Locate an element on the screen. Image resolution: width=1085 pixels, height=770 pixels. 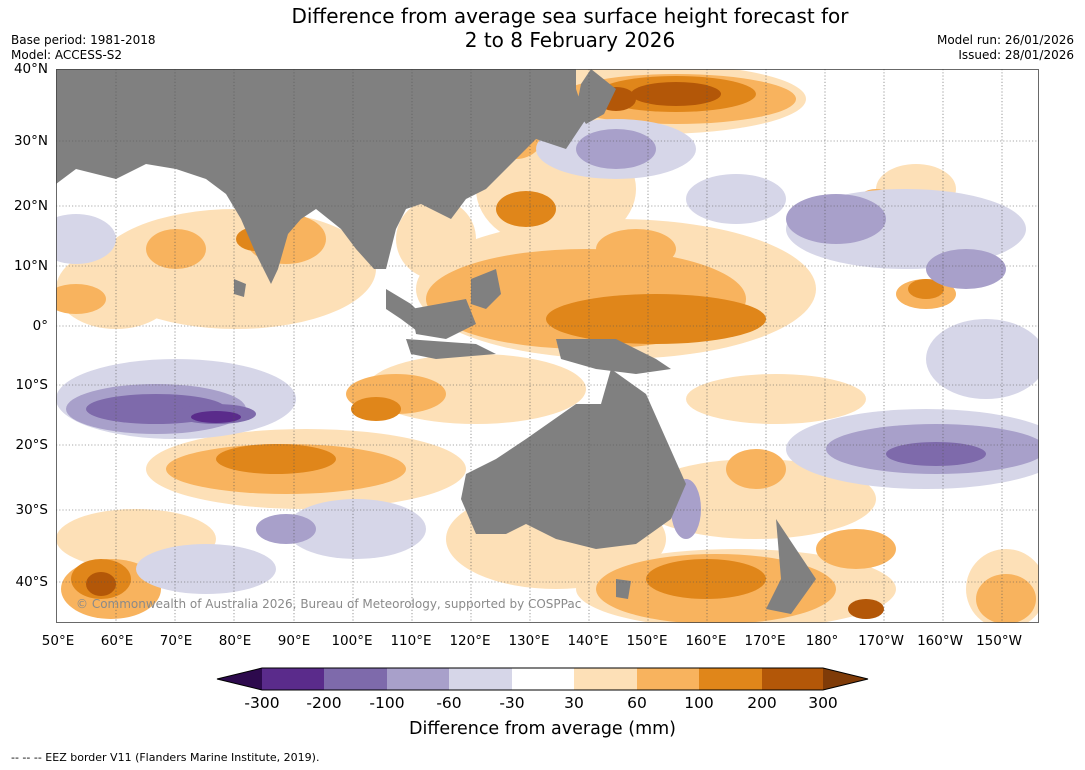
lon-label-60e: 60°E is located at coordinates (117, 641).